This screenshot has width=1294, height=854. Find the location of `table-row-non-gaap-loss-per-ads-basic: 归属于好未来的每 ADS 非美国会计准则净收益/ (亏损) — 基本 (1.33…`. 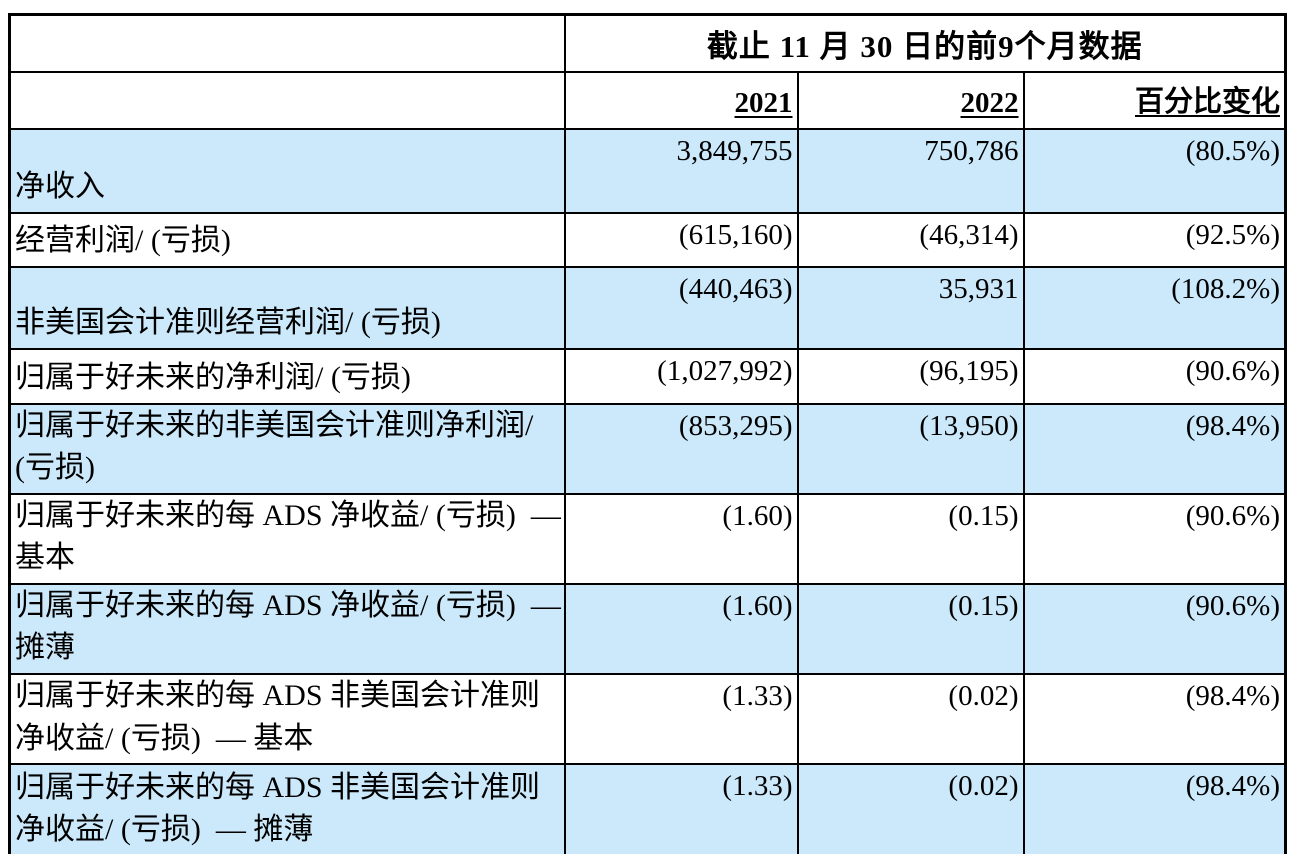

table-row-non-gaap-loss-per-ads-basic: 归属于好未来的每 ADS 非美国会计准则净收益/ (亏损) — 基本 (1.33… is located at coordinates (647, 719).